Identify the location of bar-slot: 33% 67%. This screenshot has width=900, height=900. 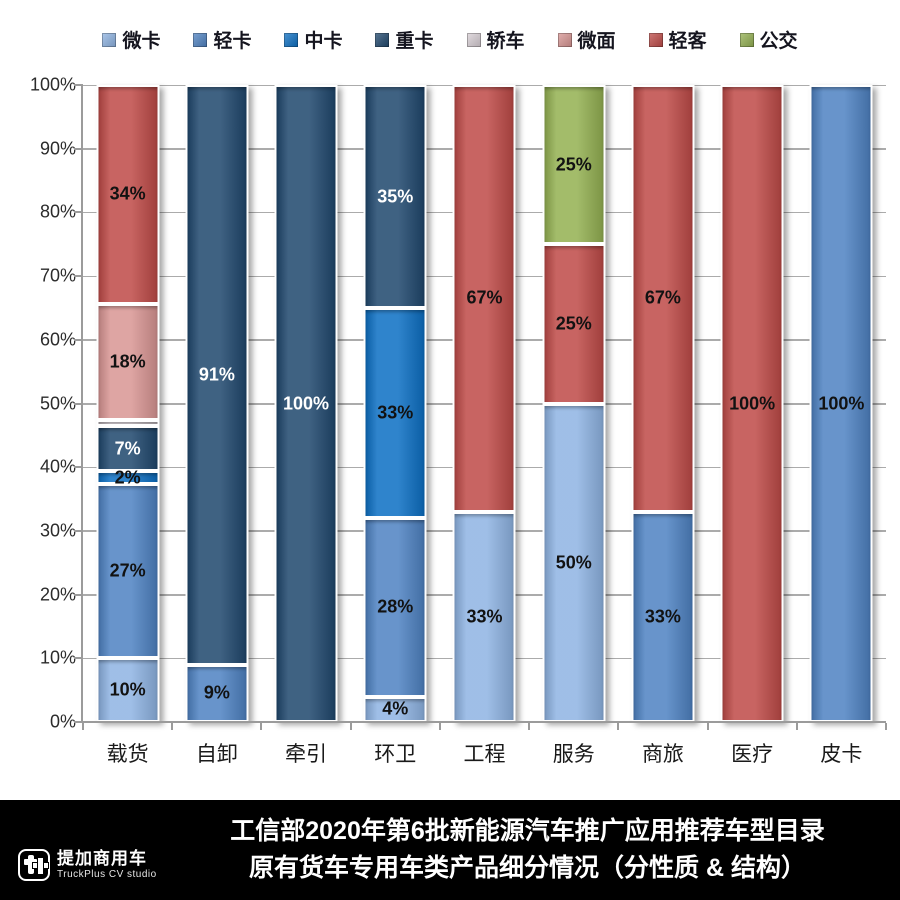
(484, 403).